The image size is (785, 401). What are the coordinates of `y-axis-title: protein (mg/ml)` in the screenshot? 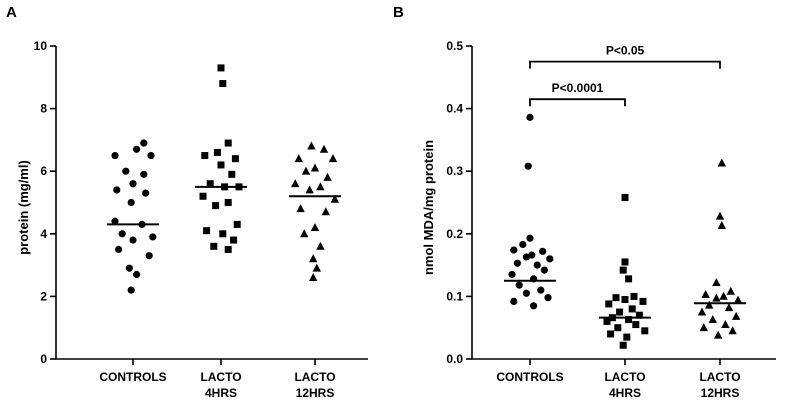 It's located at (23, 207).